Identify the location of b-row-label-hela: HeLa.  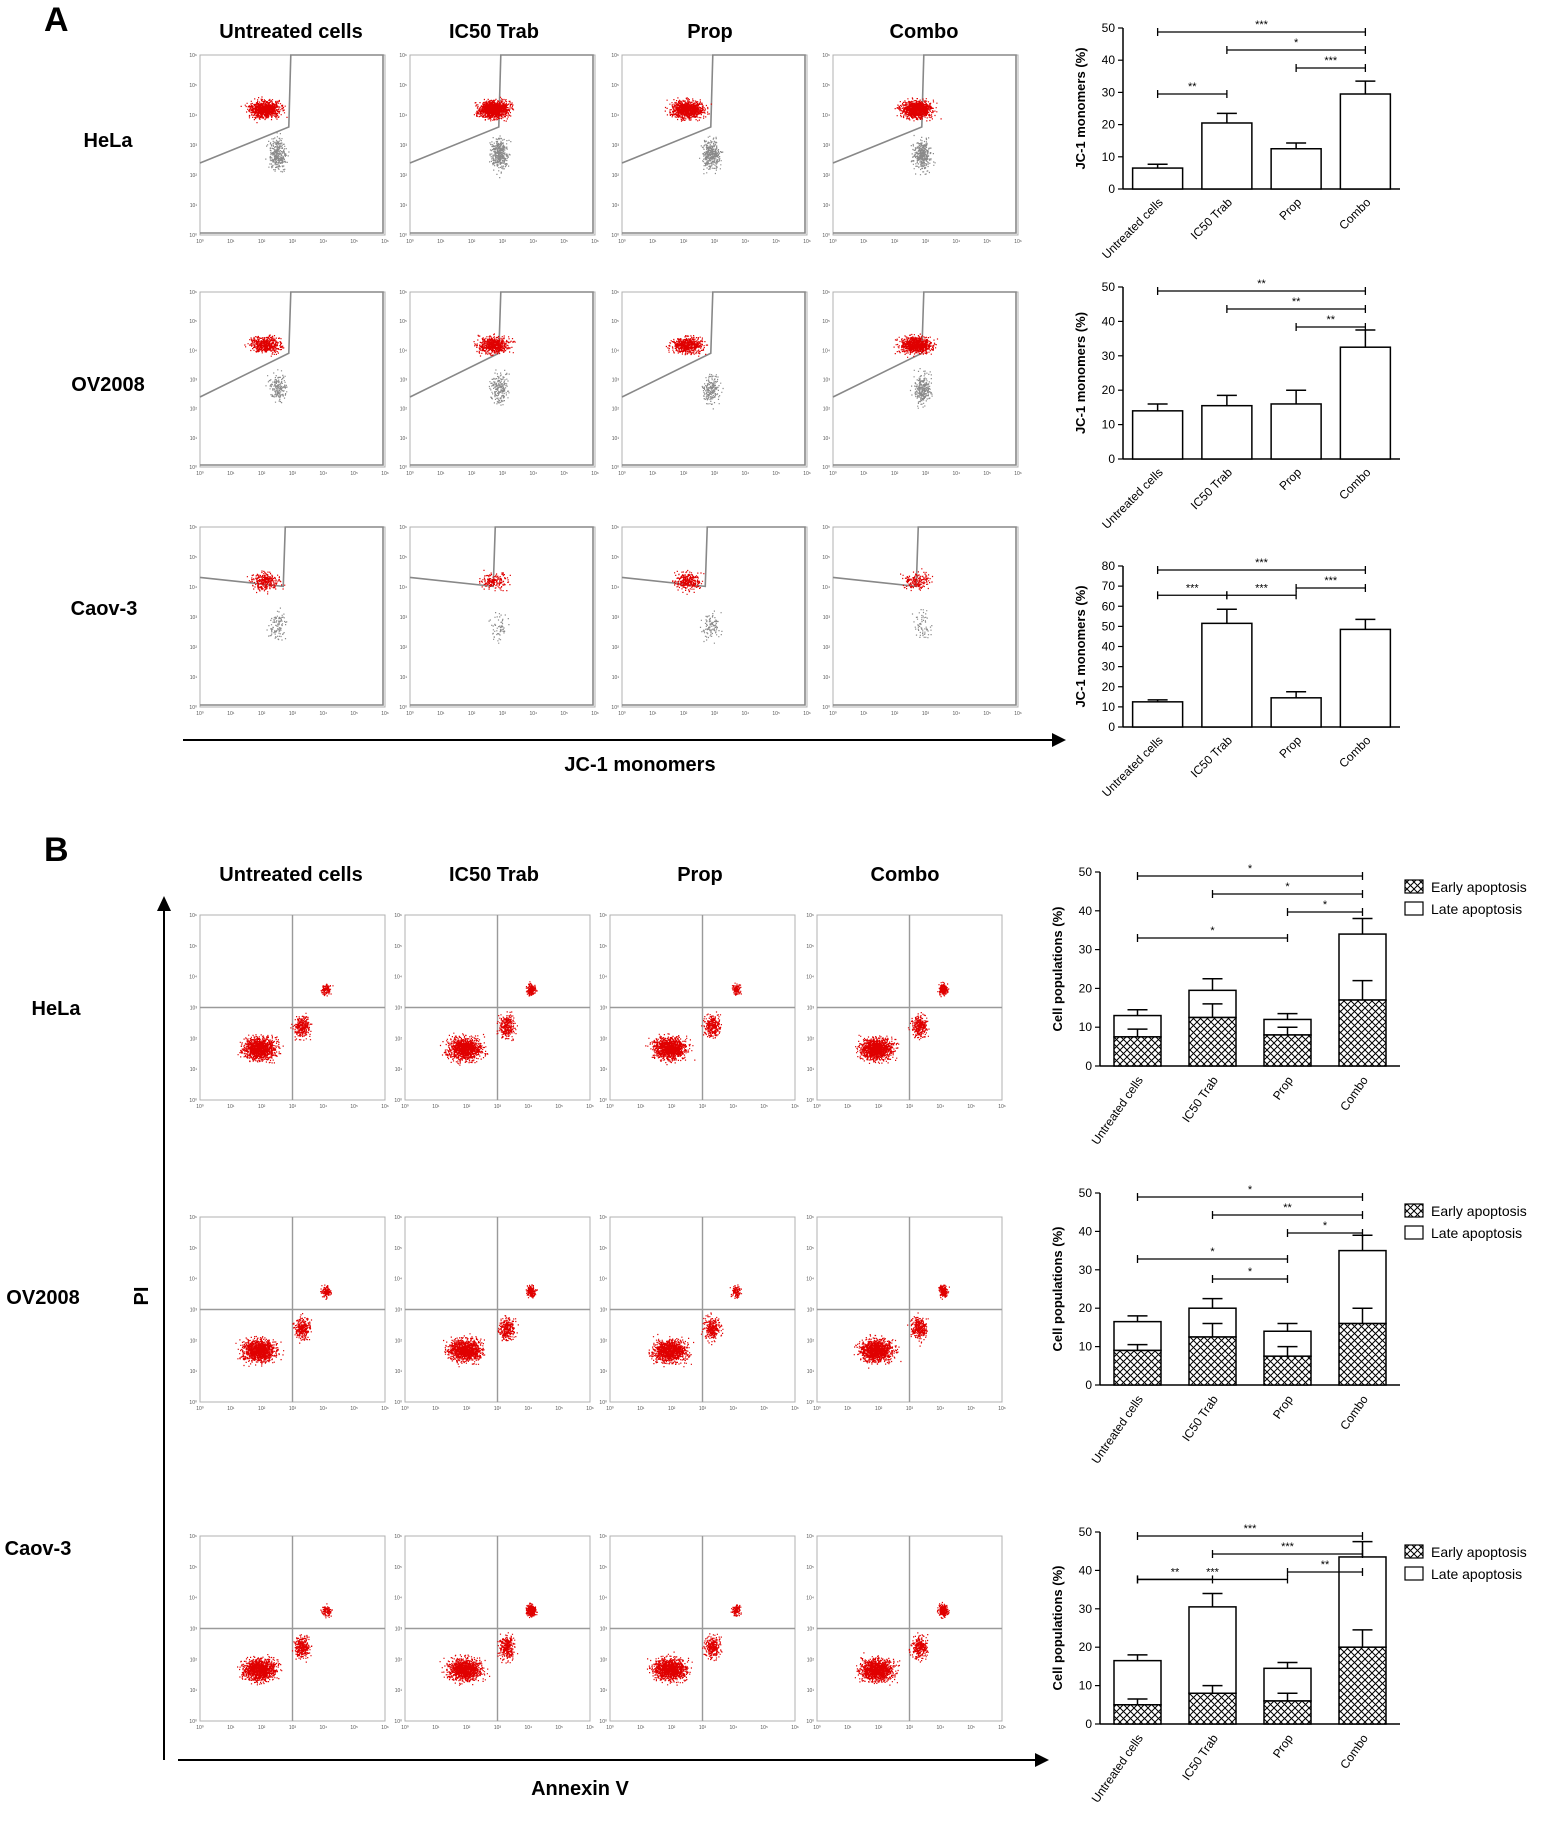
(57, 1009).